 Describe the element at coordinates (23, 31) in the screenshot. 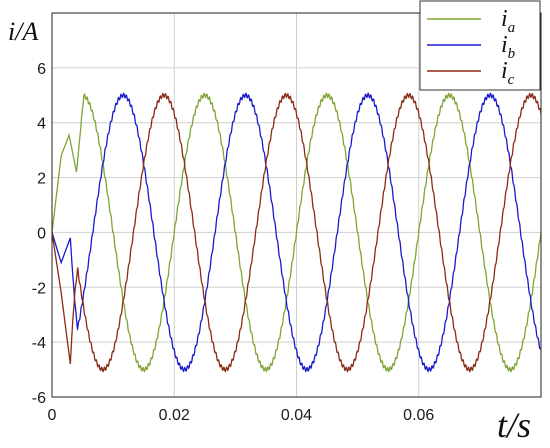

I see `y-axis-label: i/A` at that location.